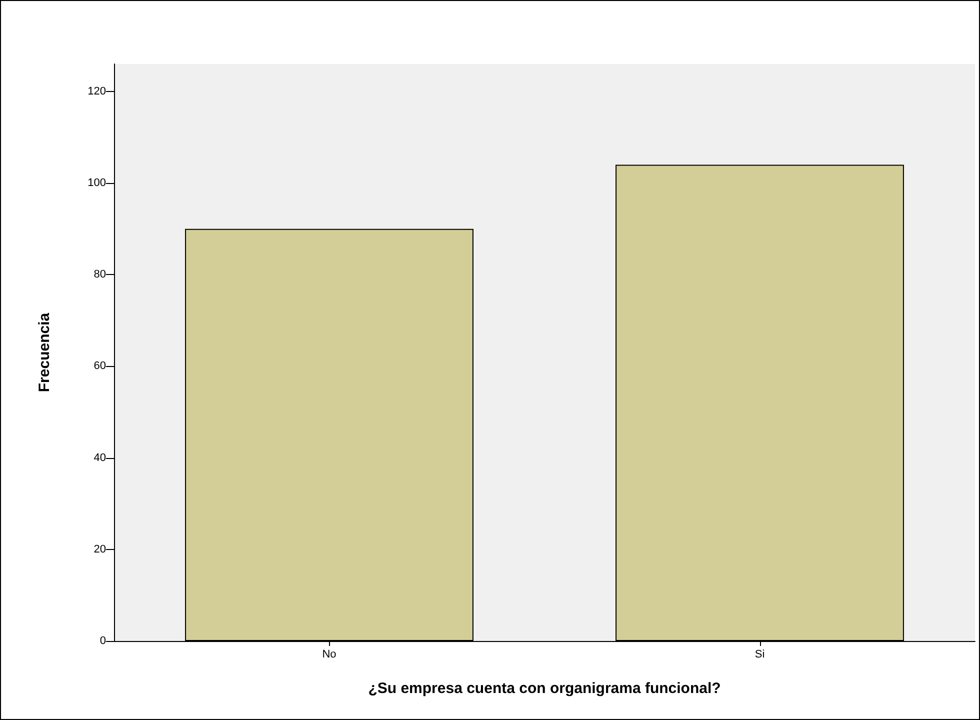 This screenshot has width=980, height=720. What do you see at coordinates (329, 654) in the screenshot?
I see `x-tick-label: No` at bounding box center [329, 654].